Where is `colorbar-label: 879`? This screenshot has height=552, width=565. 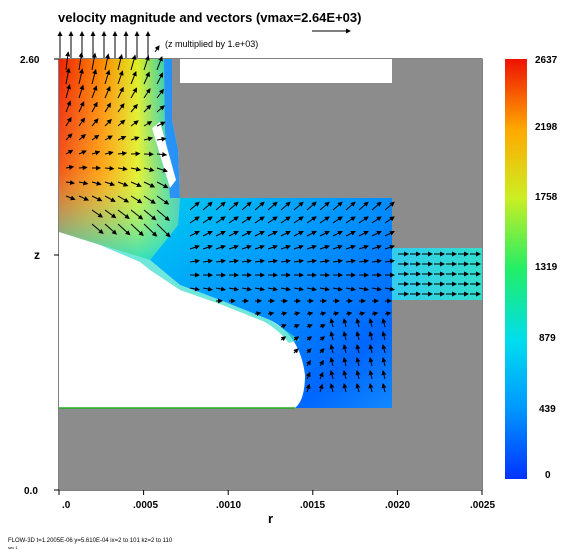 colorbar-label: 879 is located at coordinates (547, 338).